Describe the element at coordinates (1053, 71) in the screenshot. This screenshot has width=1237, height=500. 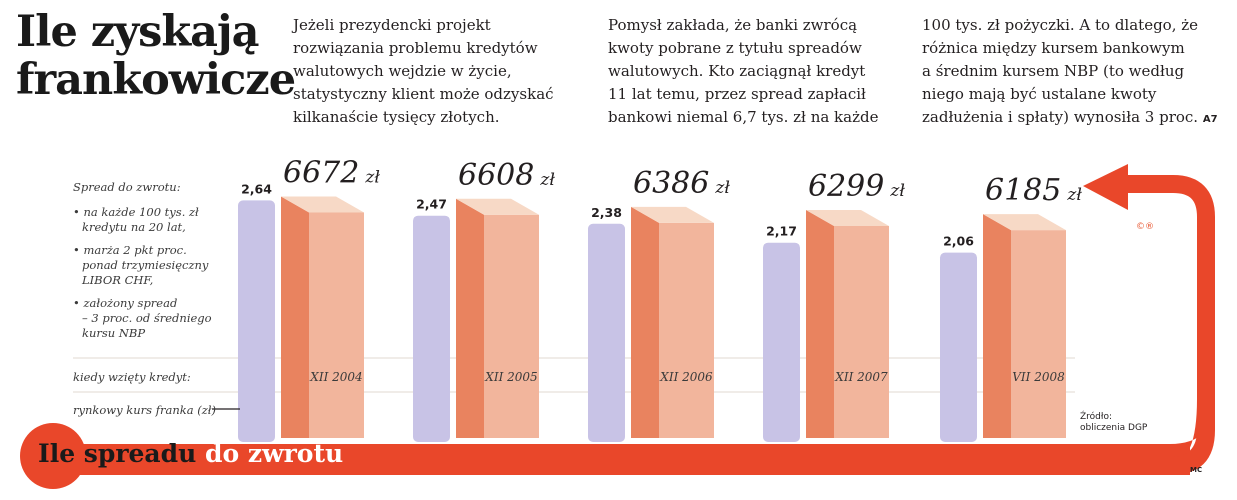
I see `intro-line: a średnim kursem NBP (to według` at that location.